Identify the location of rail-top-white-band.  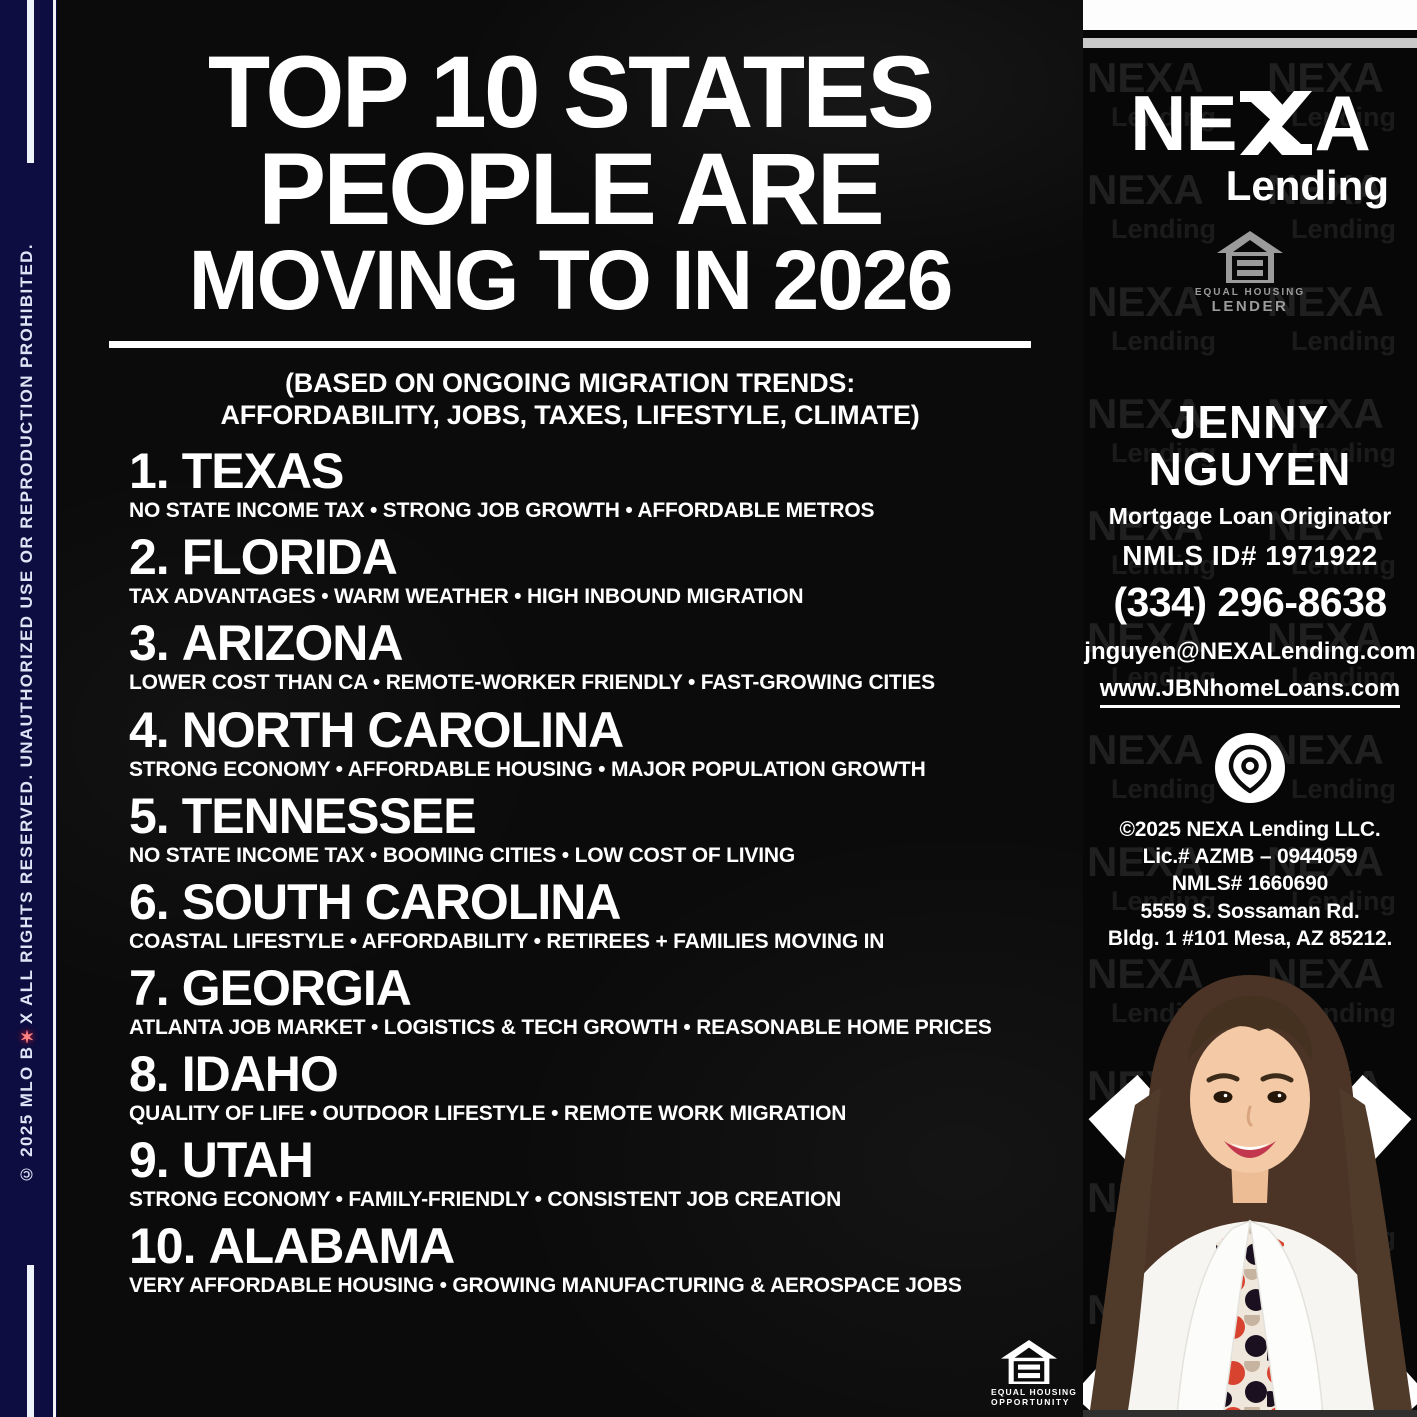
(1250, 15).